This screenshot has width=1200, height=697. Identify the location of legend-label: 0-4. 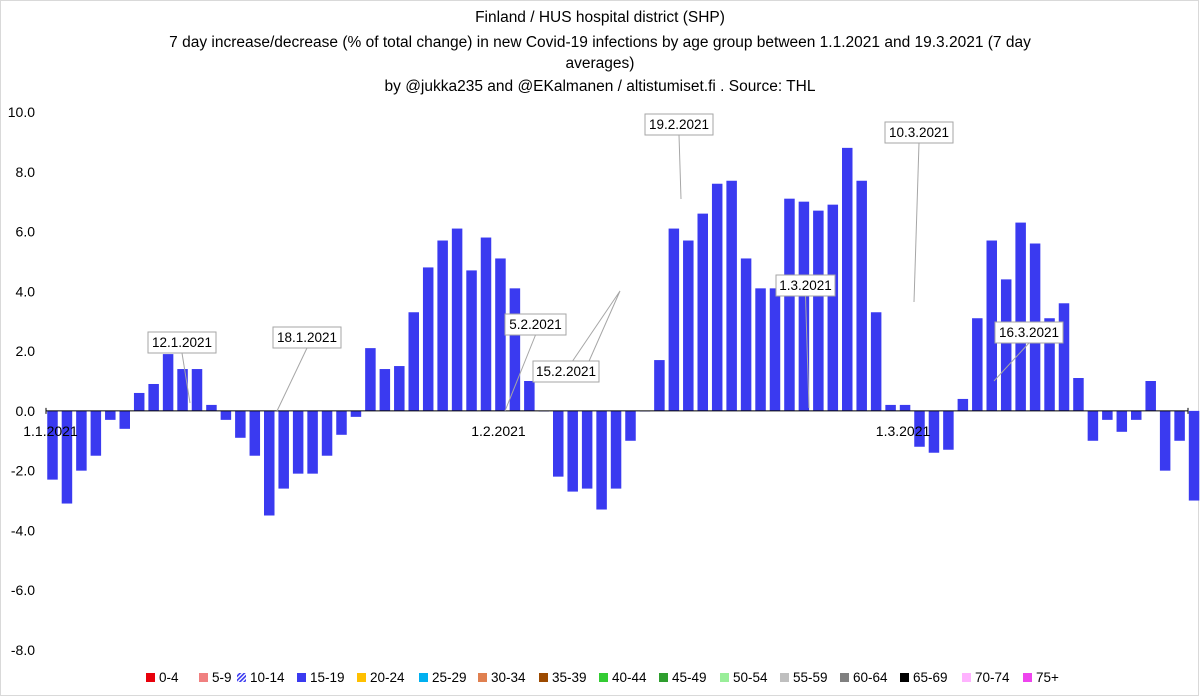
(169, 677).